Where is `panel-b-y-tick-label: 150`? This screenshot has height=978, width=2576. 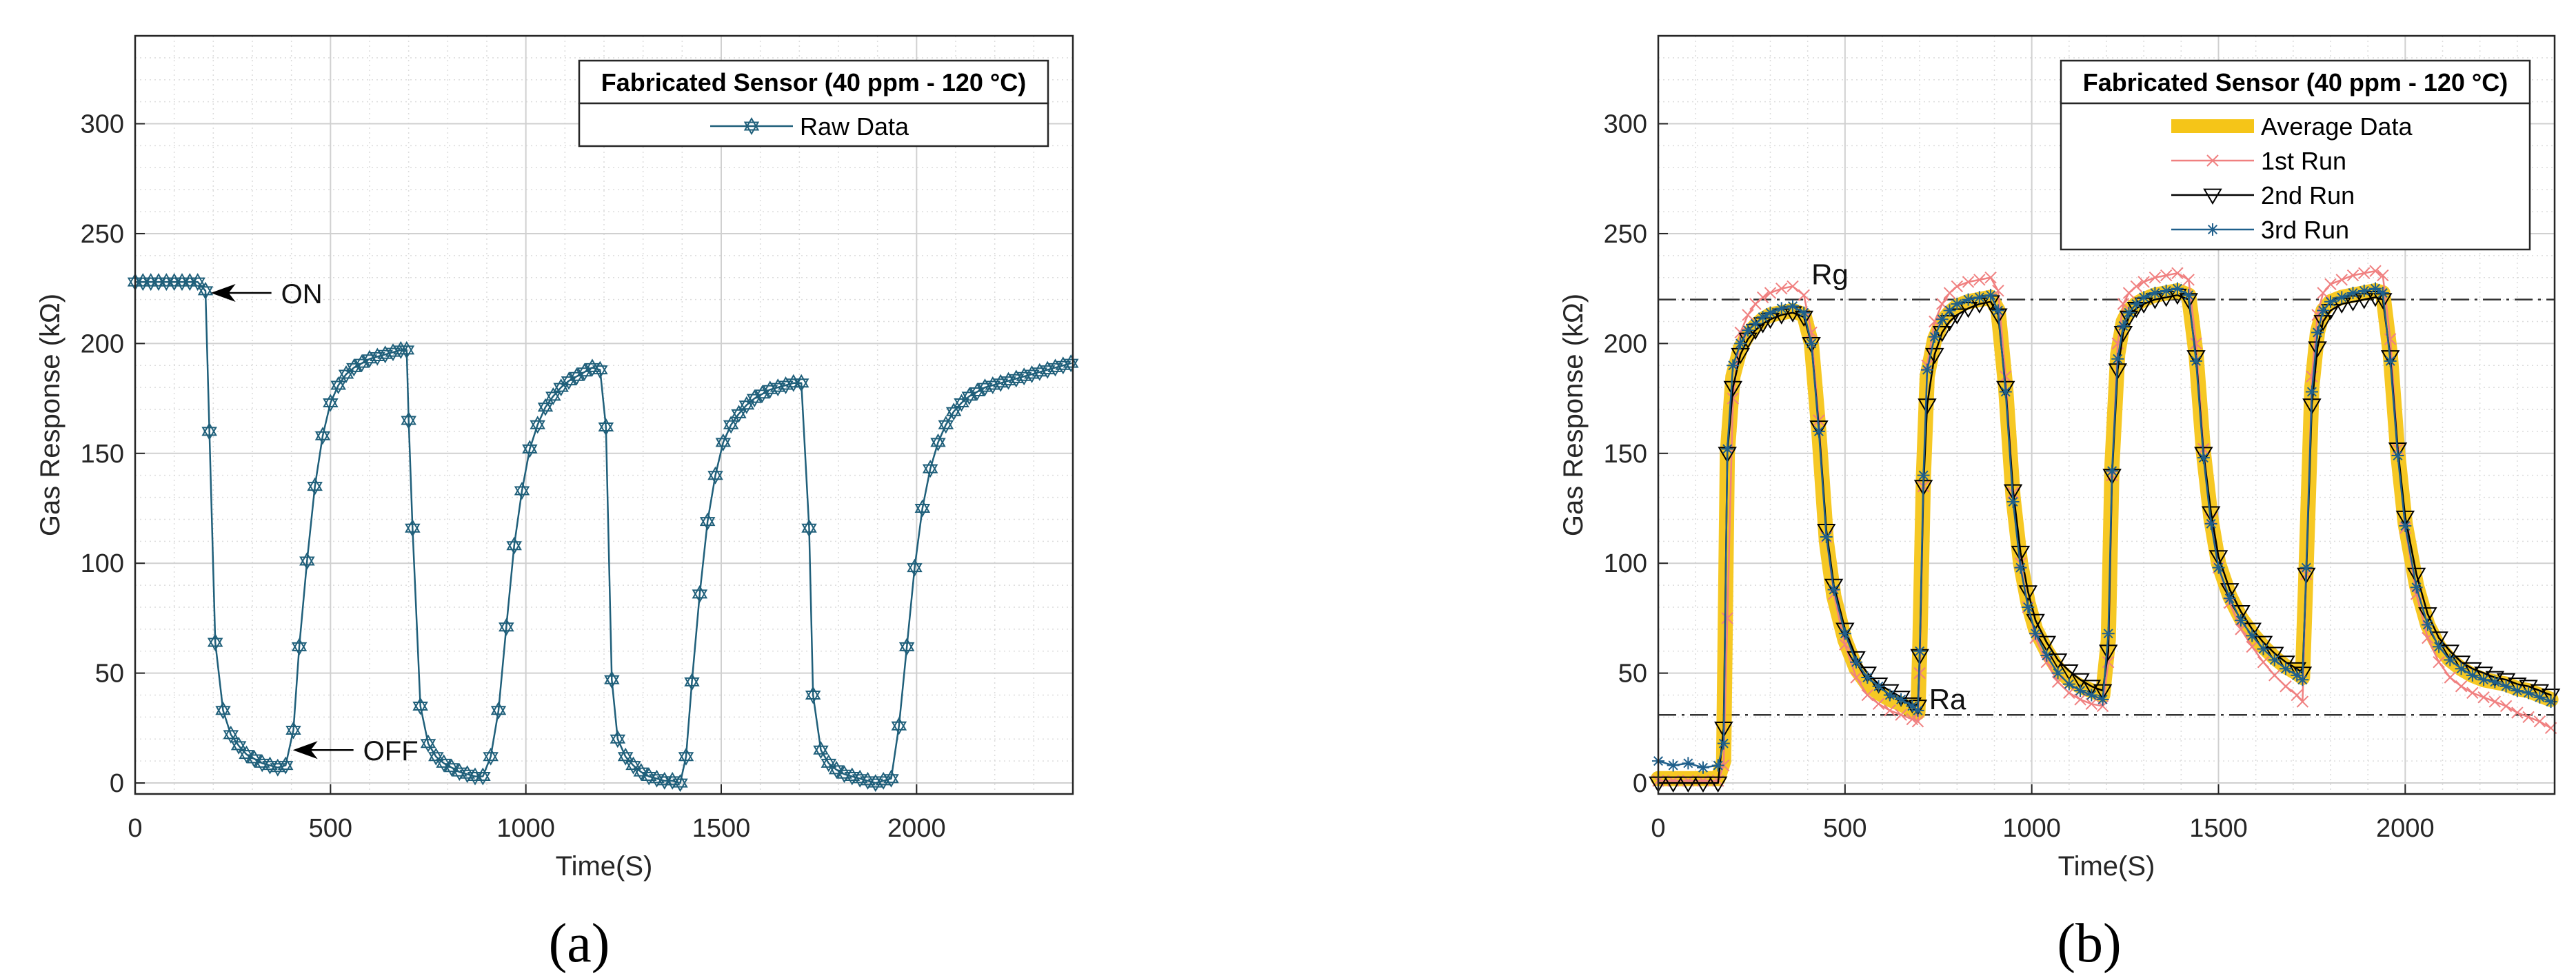
panel-b-y-tick-label: 150 is located at coordinates (1625, 455).